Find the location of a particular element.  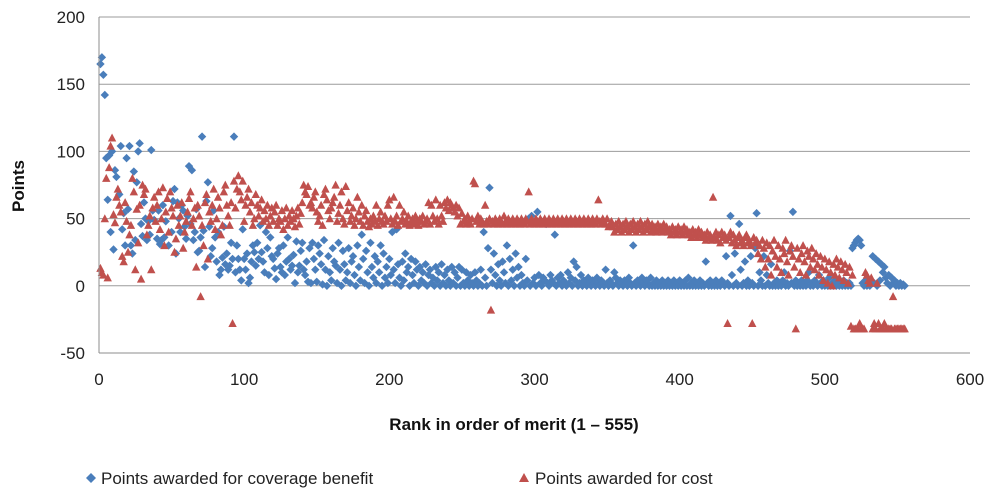

y-tick-label: 100 is located at coordinates (71, 151).